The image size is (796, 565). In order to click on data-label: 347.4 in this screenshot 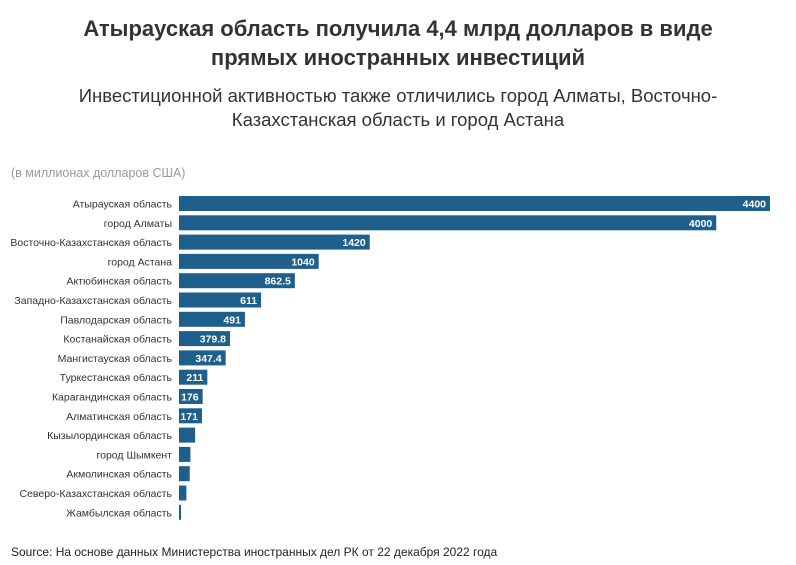, I will do `click(208, 359)`.